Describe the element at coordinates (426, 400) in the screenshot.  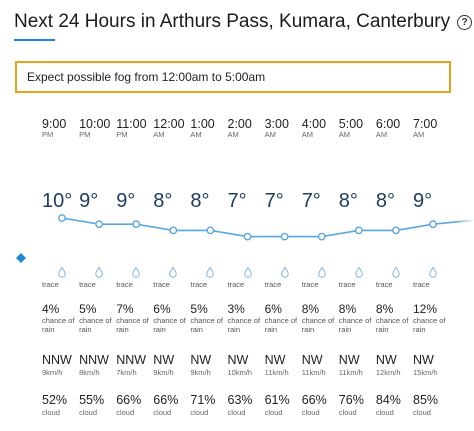
I see `cloud-cover: 85%` at that location.